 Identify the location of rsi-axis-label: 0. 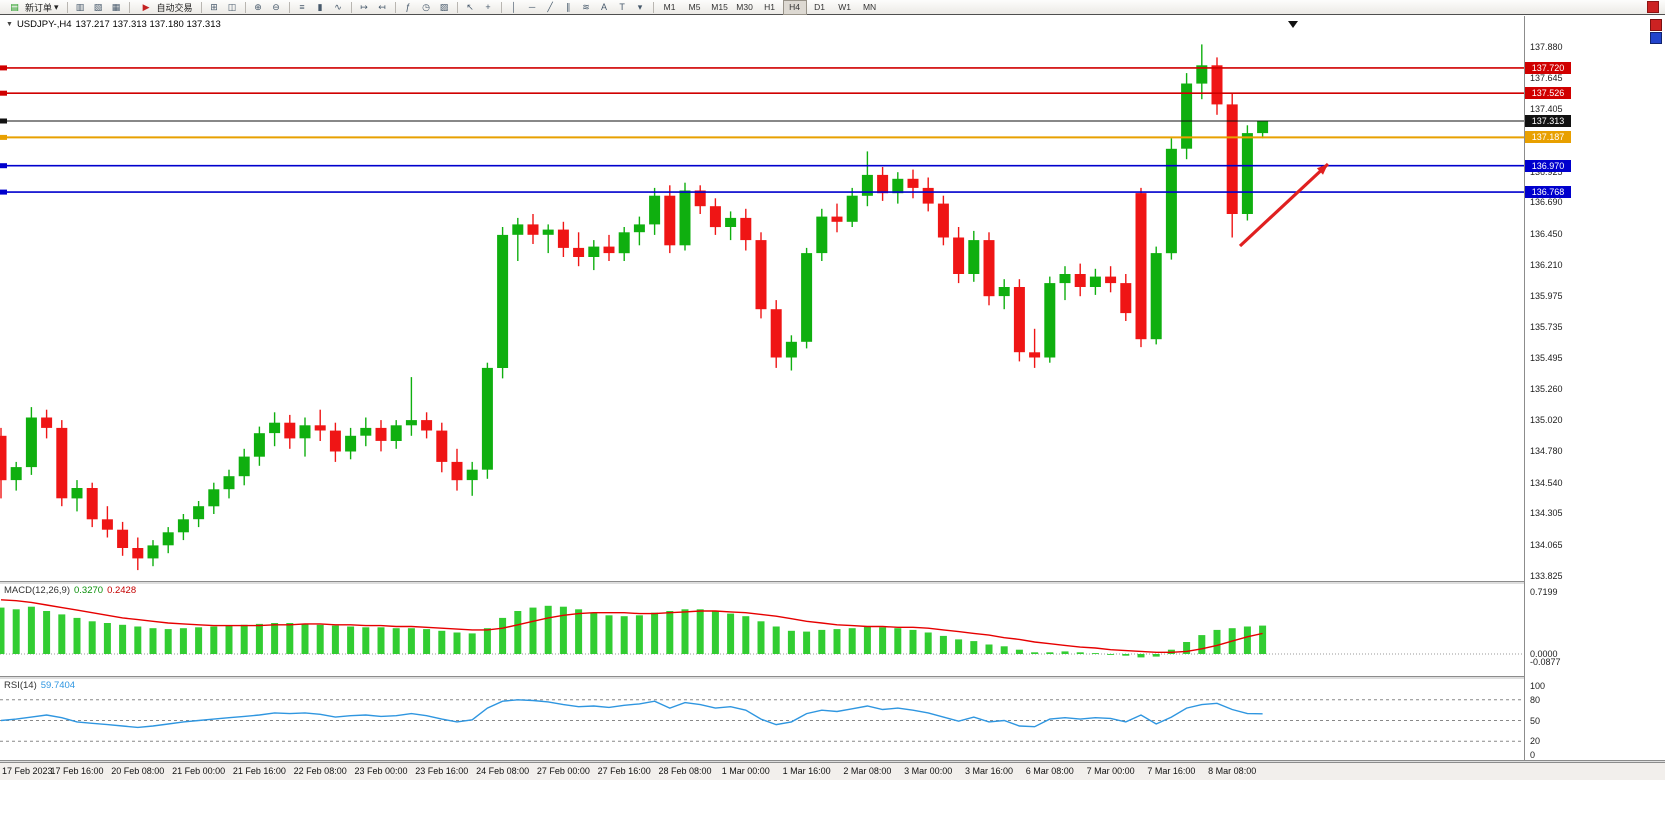
(1533, 755).